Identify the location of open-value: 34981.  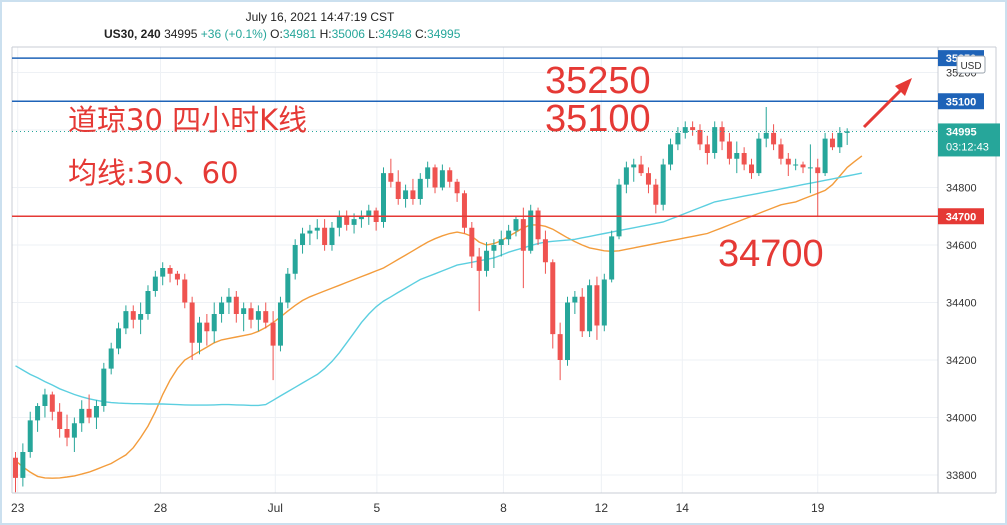
(299, 34).